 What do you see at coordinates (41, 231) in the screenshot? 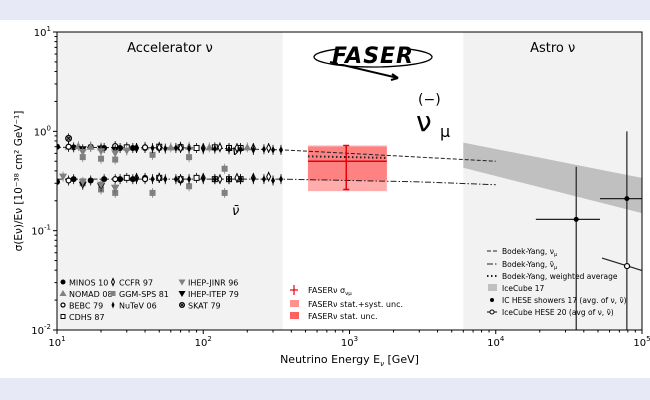
I see `y-tick-label: 10⁻¹` at bounding box center [41, 231].